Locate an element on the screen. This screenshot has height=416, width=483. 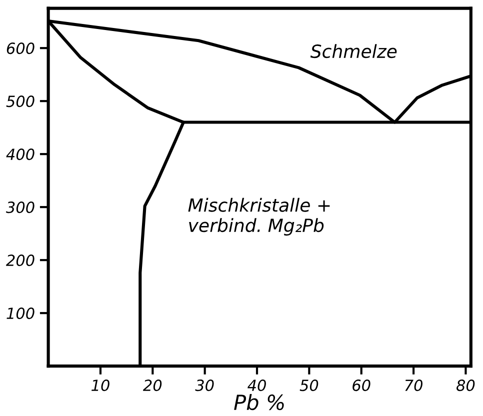
x-tick-label: 30 is located at coordinates (204, 386).